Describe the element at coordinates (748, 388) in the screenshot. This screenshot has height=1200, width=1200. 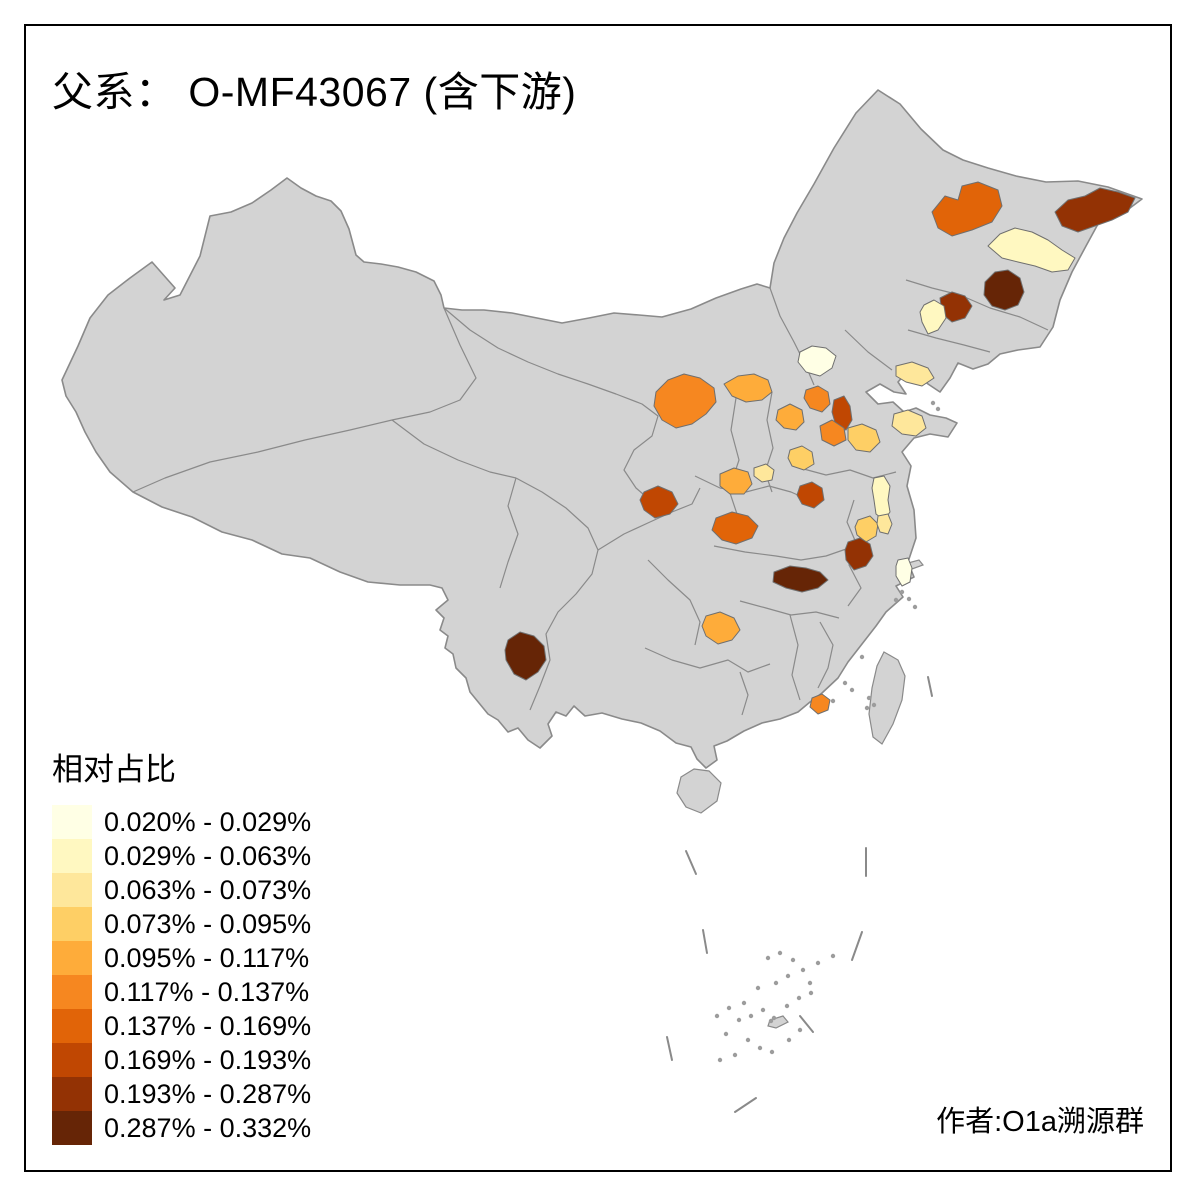
I see `map-region-ulanqab` at that location.